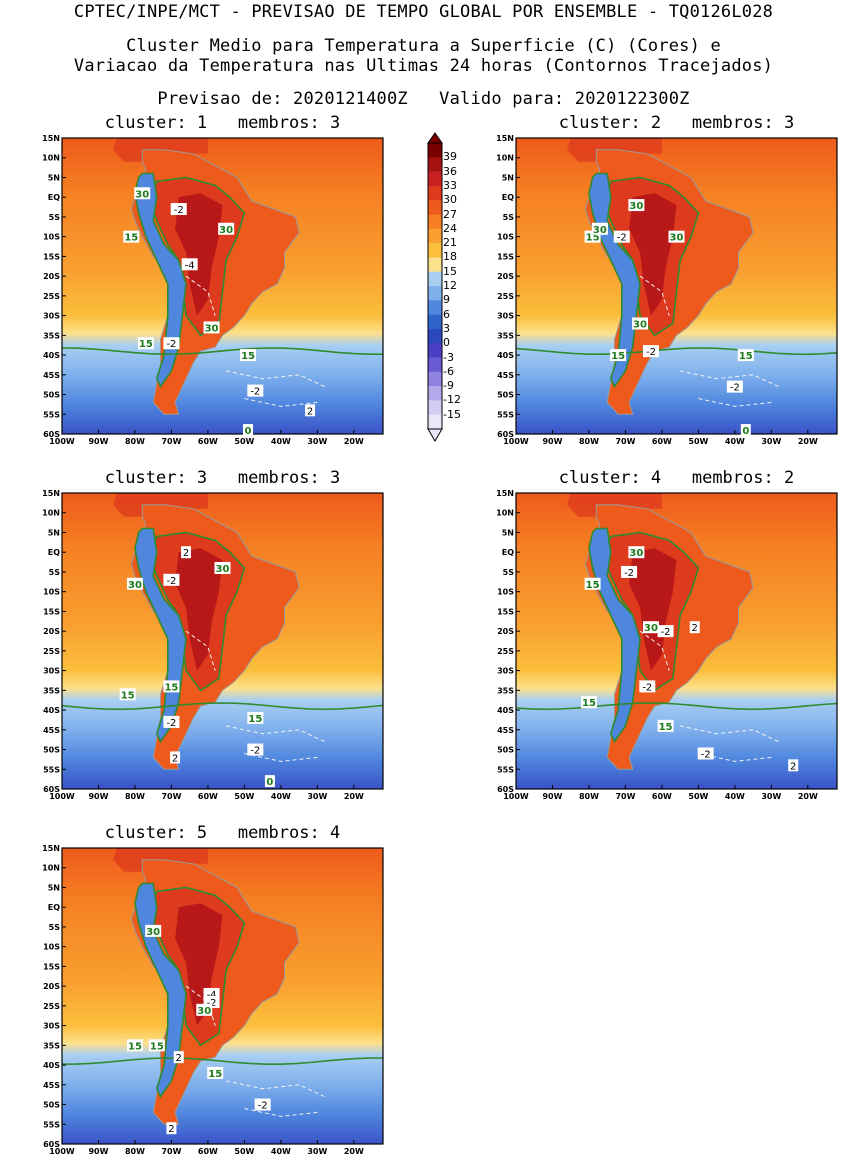 The width and height of the screenshot is (847, 1164). What do you see at coordinates (212, 995) in the screenshot?
I see `contour-label: -4` at bounding box center [212, 995].